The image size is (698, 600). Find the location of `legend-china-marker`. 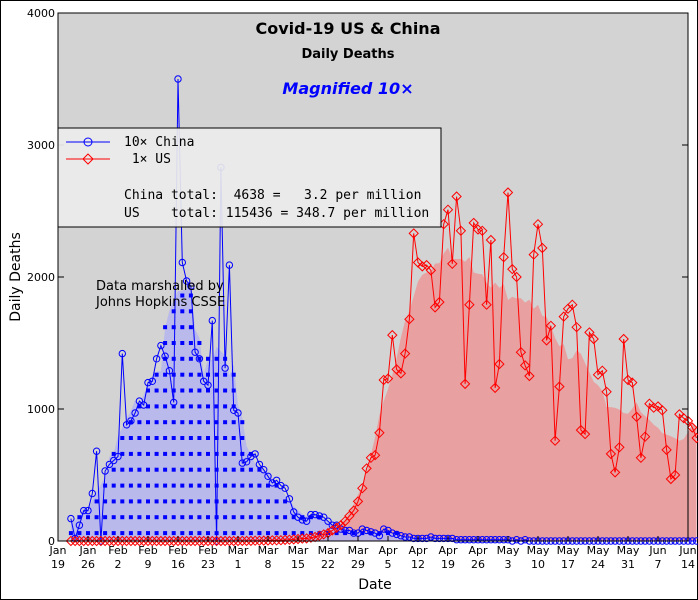

legend-china-marker is located at coordinates (88, 142).